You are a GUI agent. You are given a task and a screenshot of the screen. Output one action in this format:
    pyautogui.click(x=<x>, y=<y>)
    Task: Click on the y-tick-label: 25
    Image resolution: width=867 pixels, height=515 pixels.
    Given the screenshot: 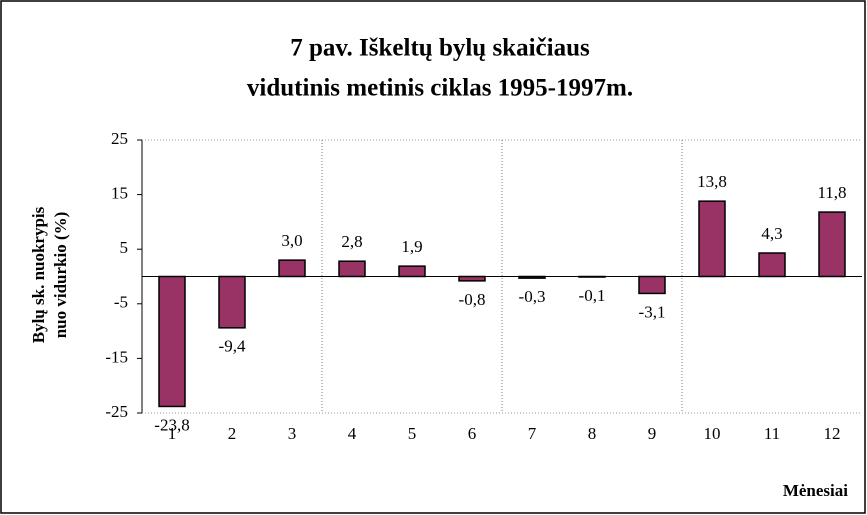 What is the action you would take?
    pyautogui.click(x=119, y=138)
    